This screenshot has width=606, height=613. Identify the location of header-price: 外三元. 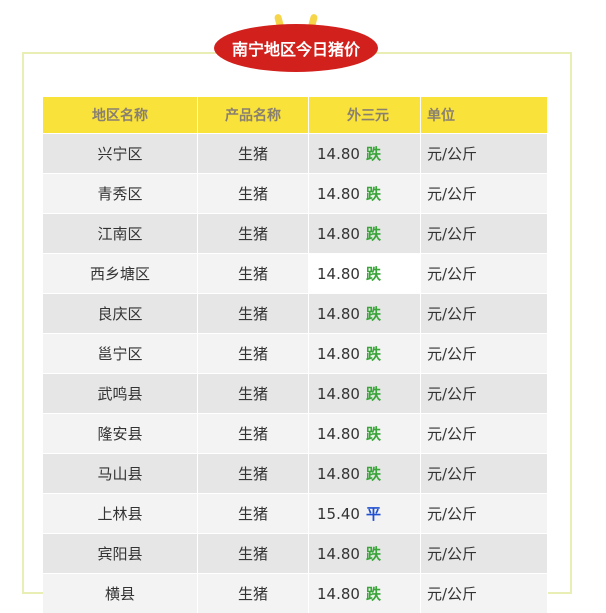
(365, 115).